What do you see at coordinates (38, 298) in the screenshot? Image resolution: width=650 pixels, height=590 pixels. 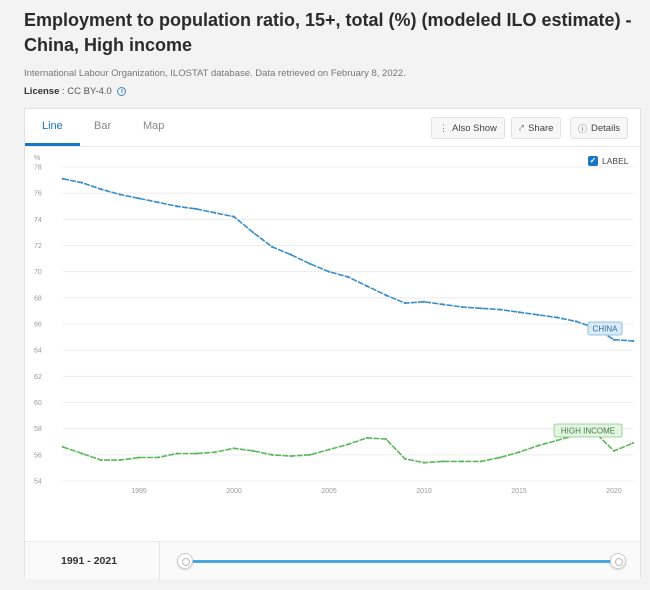 I see `y-tick-label: 68` at bounding box center [38, 298].